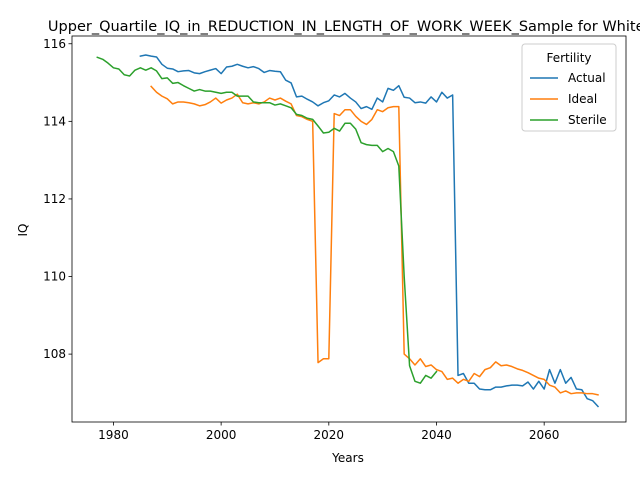 The image size is (640, 480). I want to click on y-tick-label: 112, so click(54, 199).